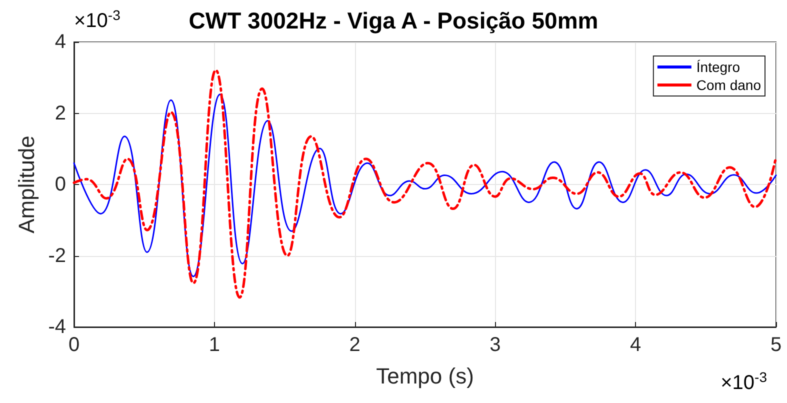 Image resolution: width=787 pixels, height=403 pixels. Describe the element at coordinates (425, 376) in the screenshot. I see `x-axis-title: Tempo (s)` at that location.